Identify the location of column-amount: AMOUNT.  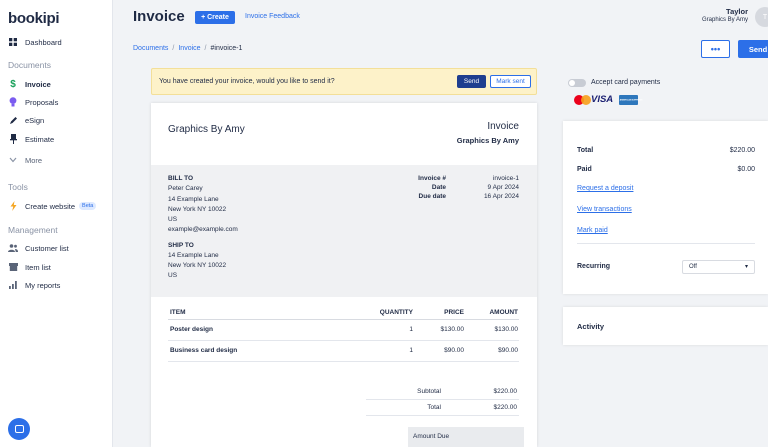
(503, 312).